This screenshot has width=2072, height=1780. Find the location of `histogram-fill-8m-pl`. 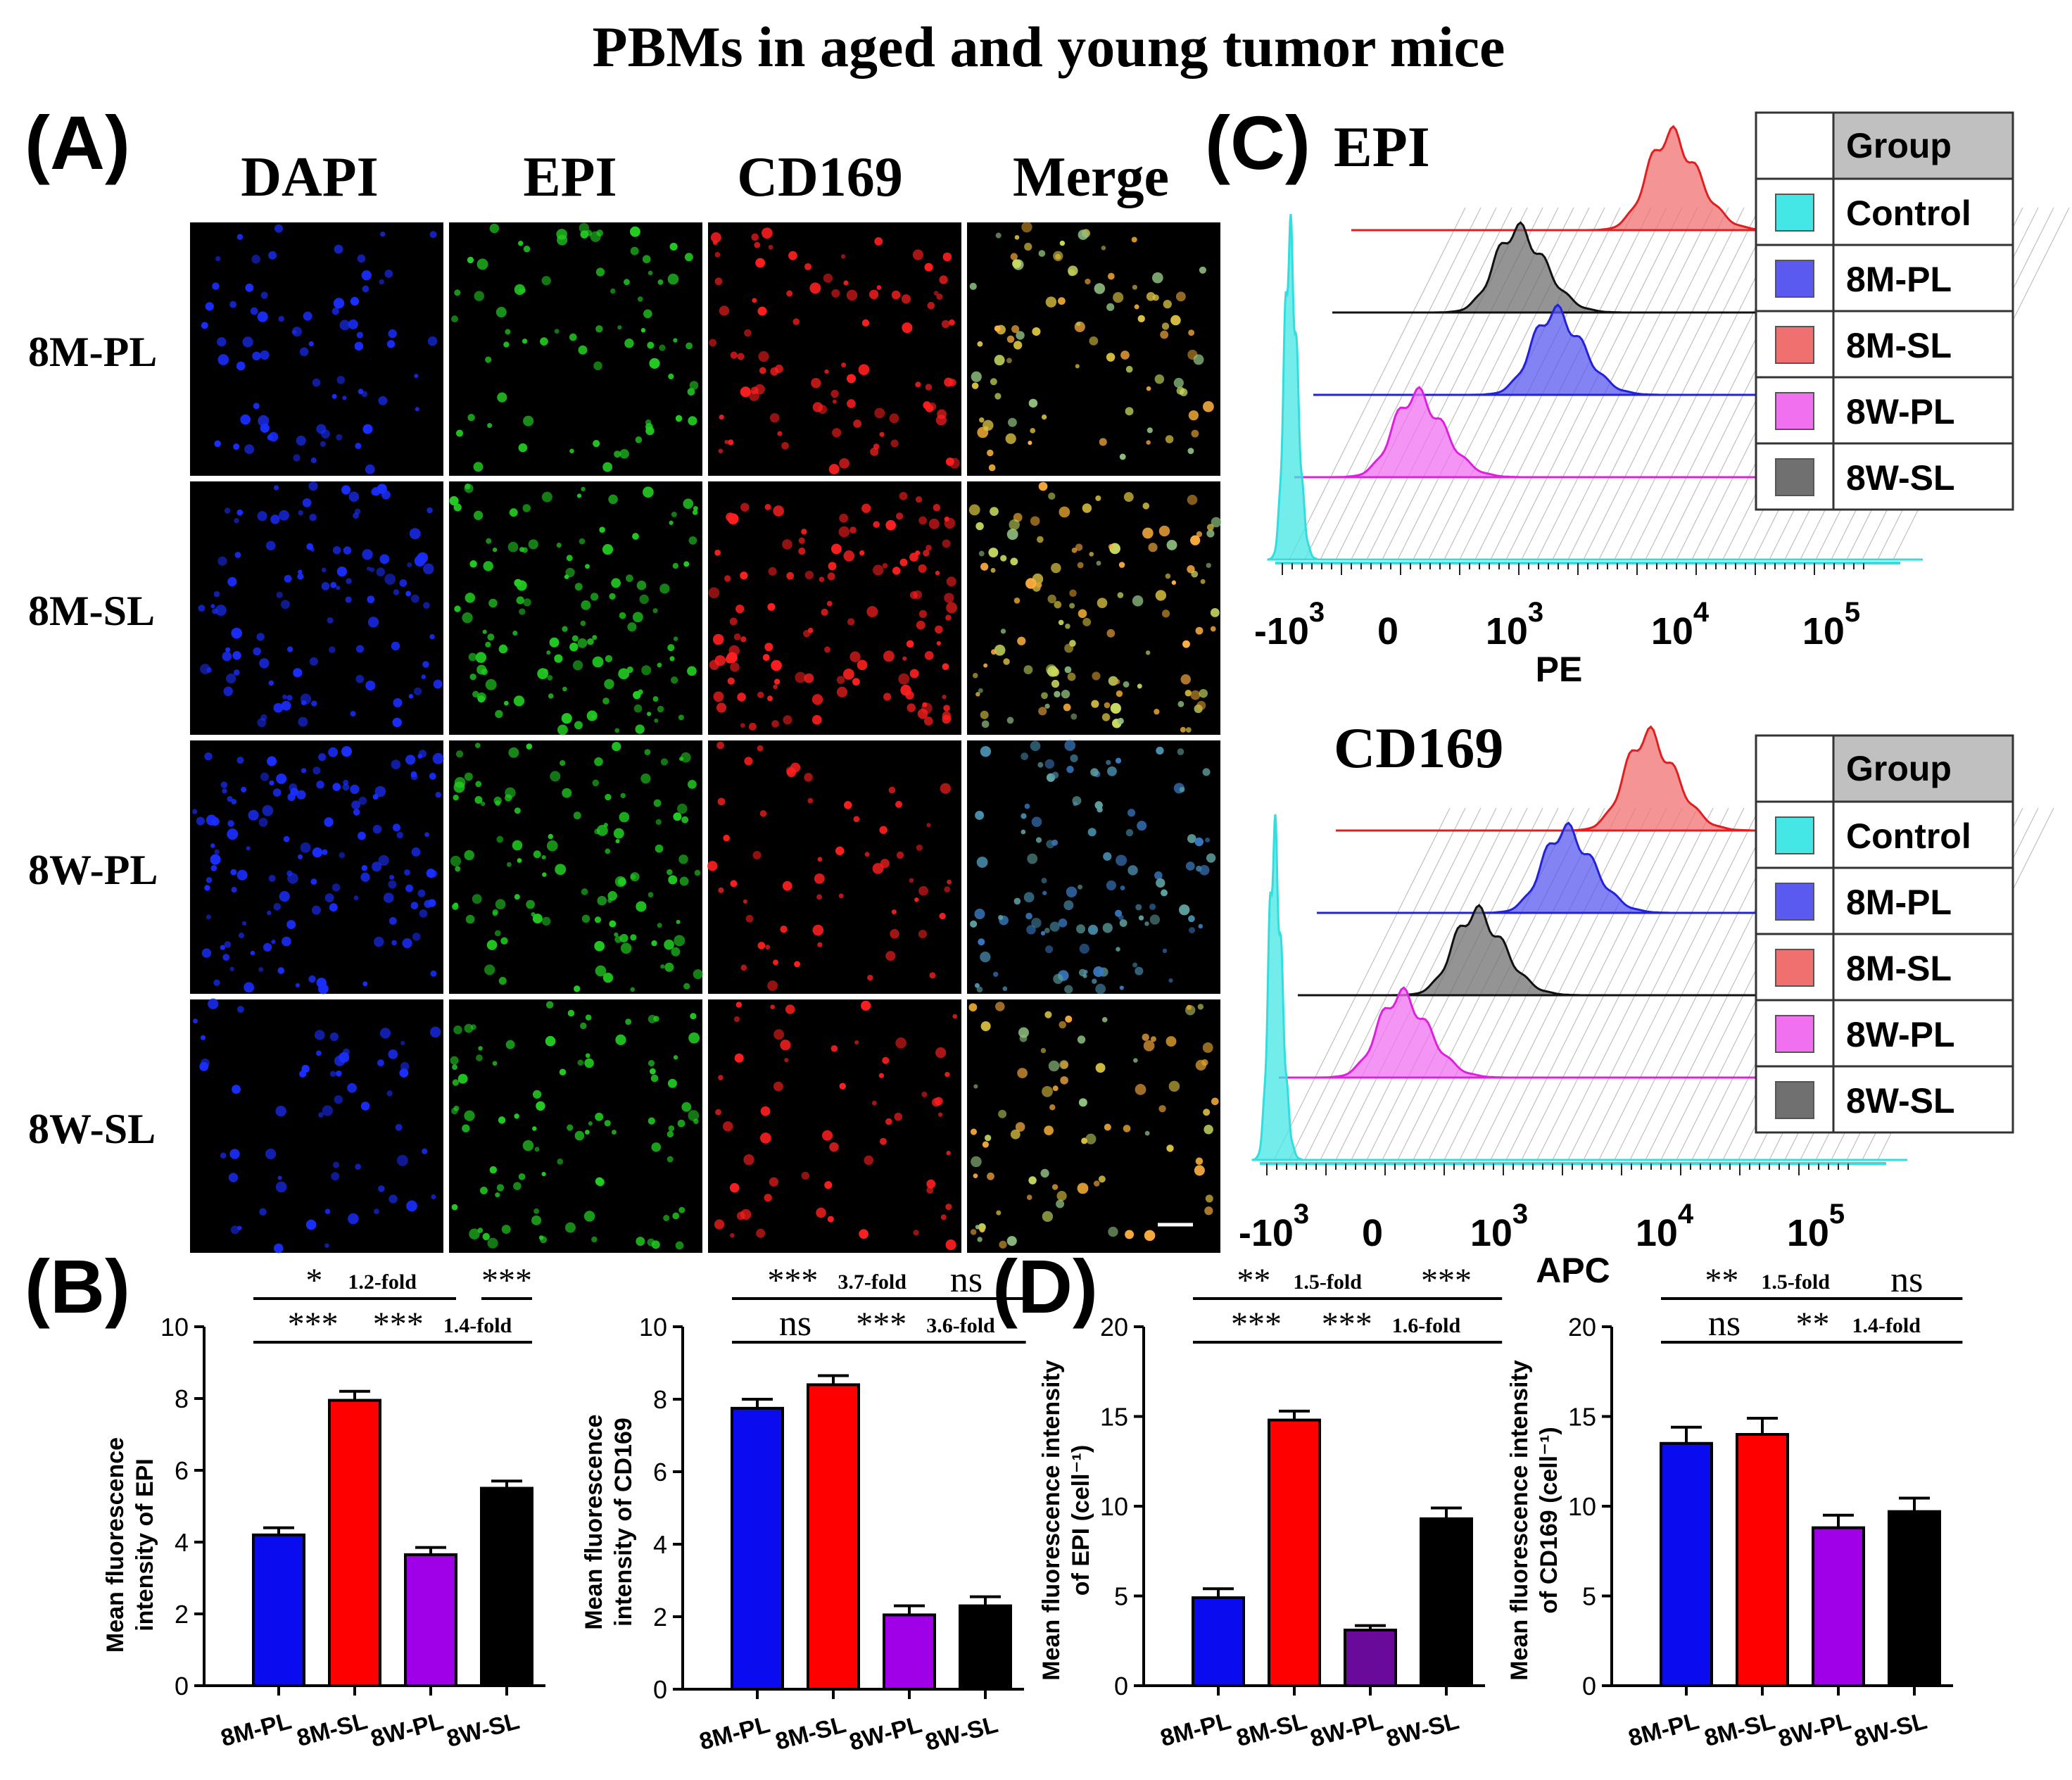

histogram-fill-8m-pl is located at coordinates (1493, 868).